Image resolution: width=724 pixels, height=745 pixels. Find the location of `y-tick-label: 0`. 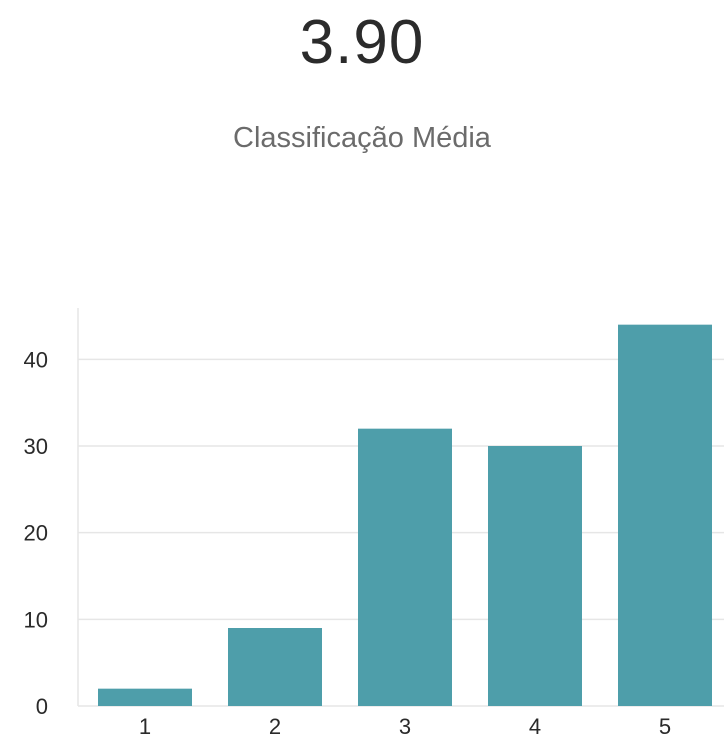

y-tick-label: 0 is located at coordinates (42, 706).